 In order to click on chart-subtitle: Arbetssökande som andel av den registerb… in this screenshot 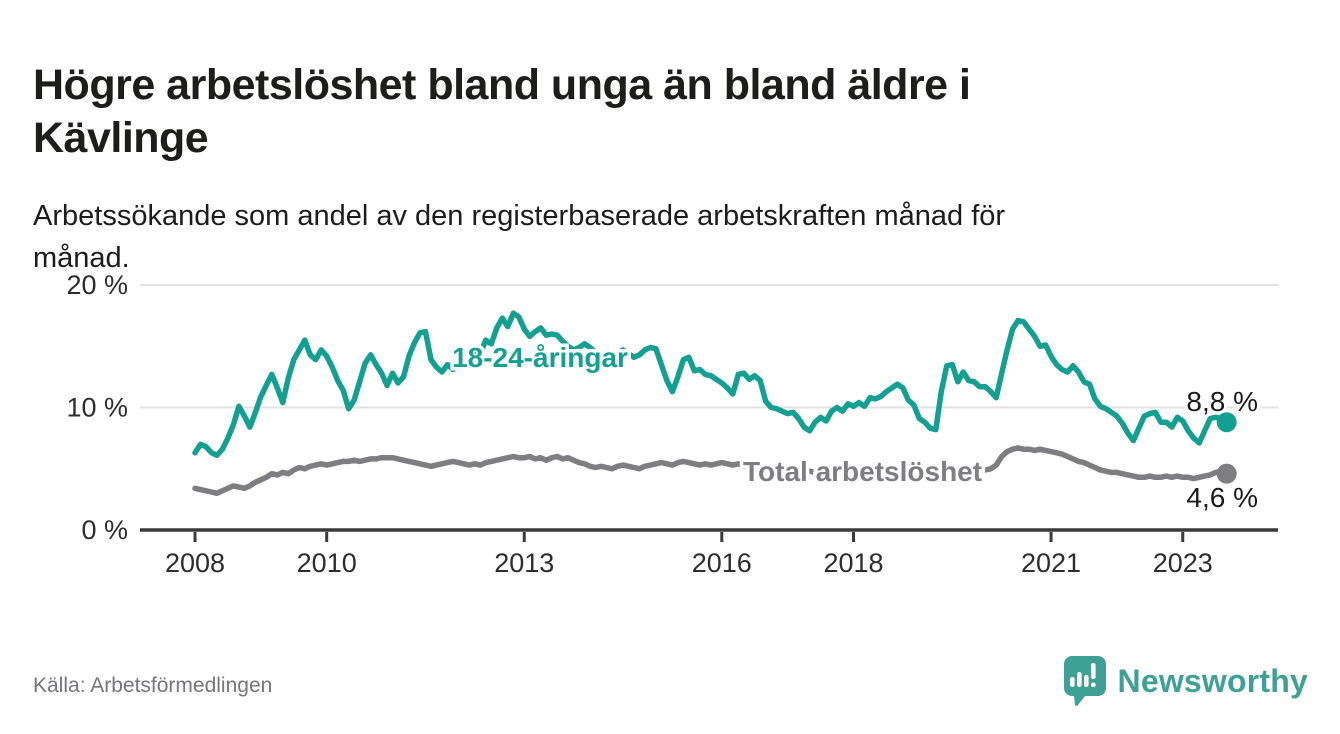, I will do `click(519, 237)`.